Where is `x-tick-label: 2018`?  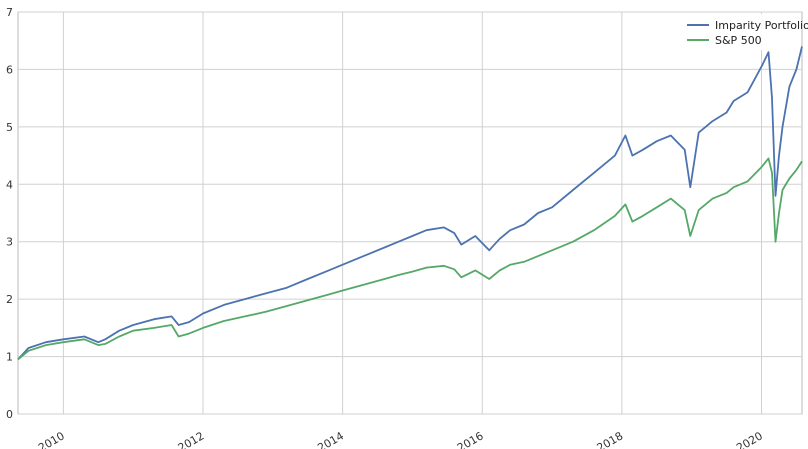 x-tick-label: 2018 is located at coordinates (610, 439).